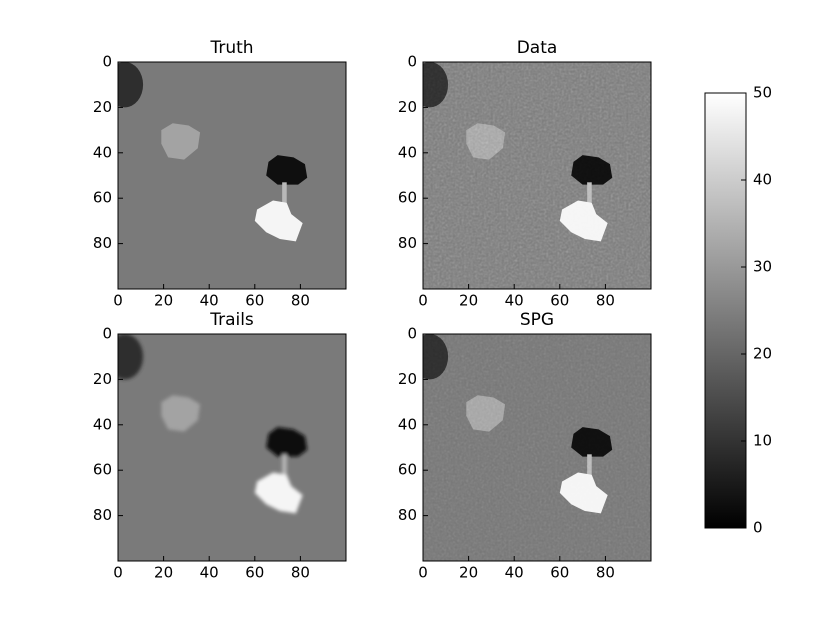 The width and height of the screenshot is (830, 623). What do you see at coordinates (231, 320) in the screenshot?
I see `panel-title: Trails` at bounding box center [231, 320].